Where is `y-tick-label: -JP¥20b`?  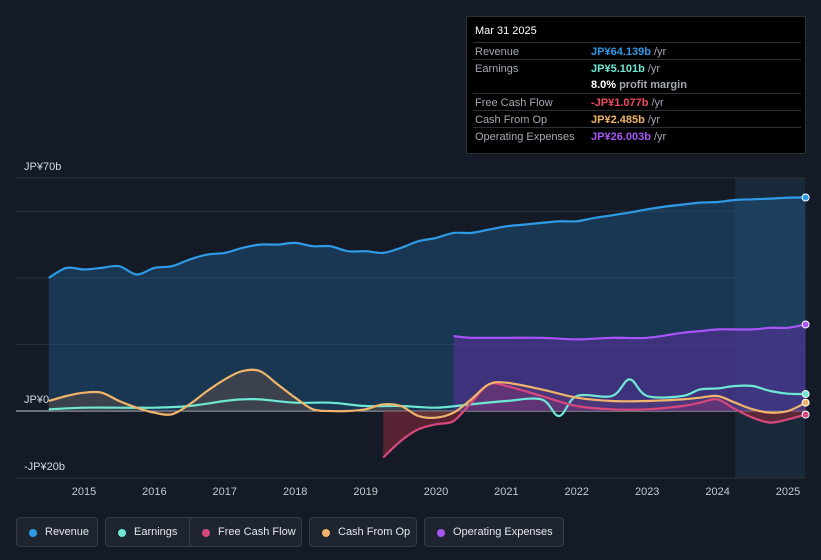 y-tick-label: -JP¥20b is located at coordinates (44, 467).